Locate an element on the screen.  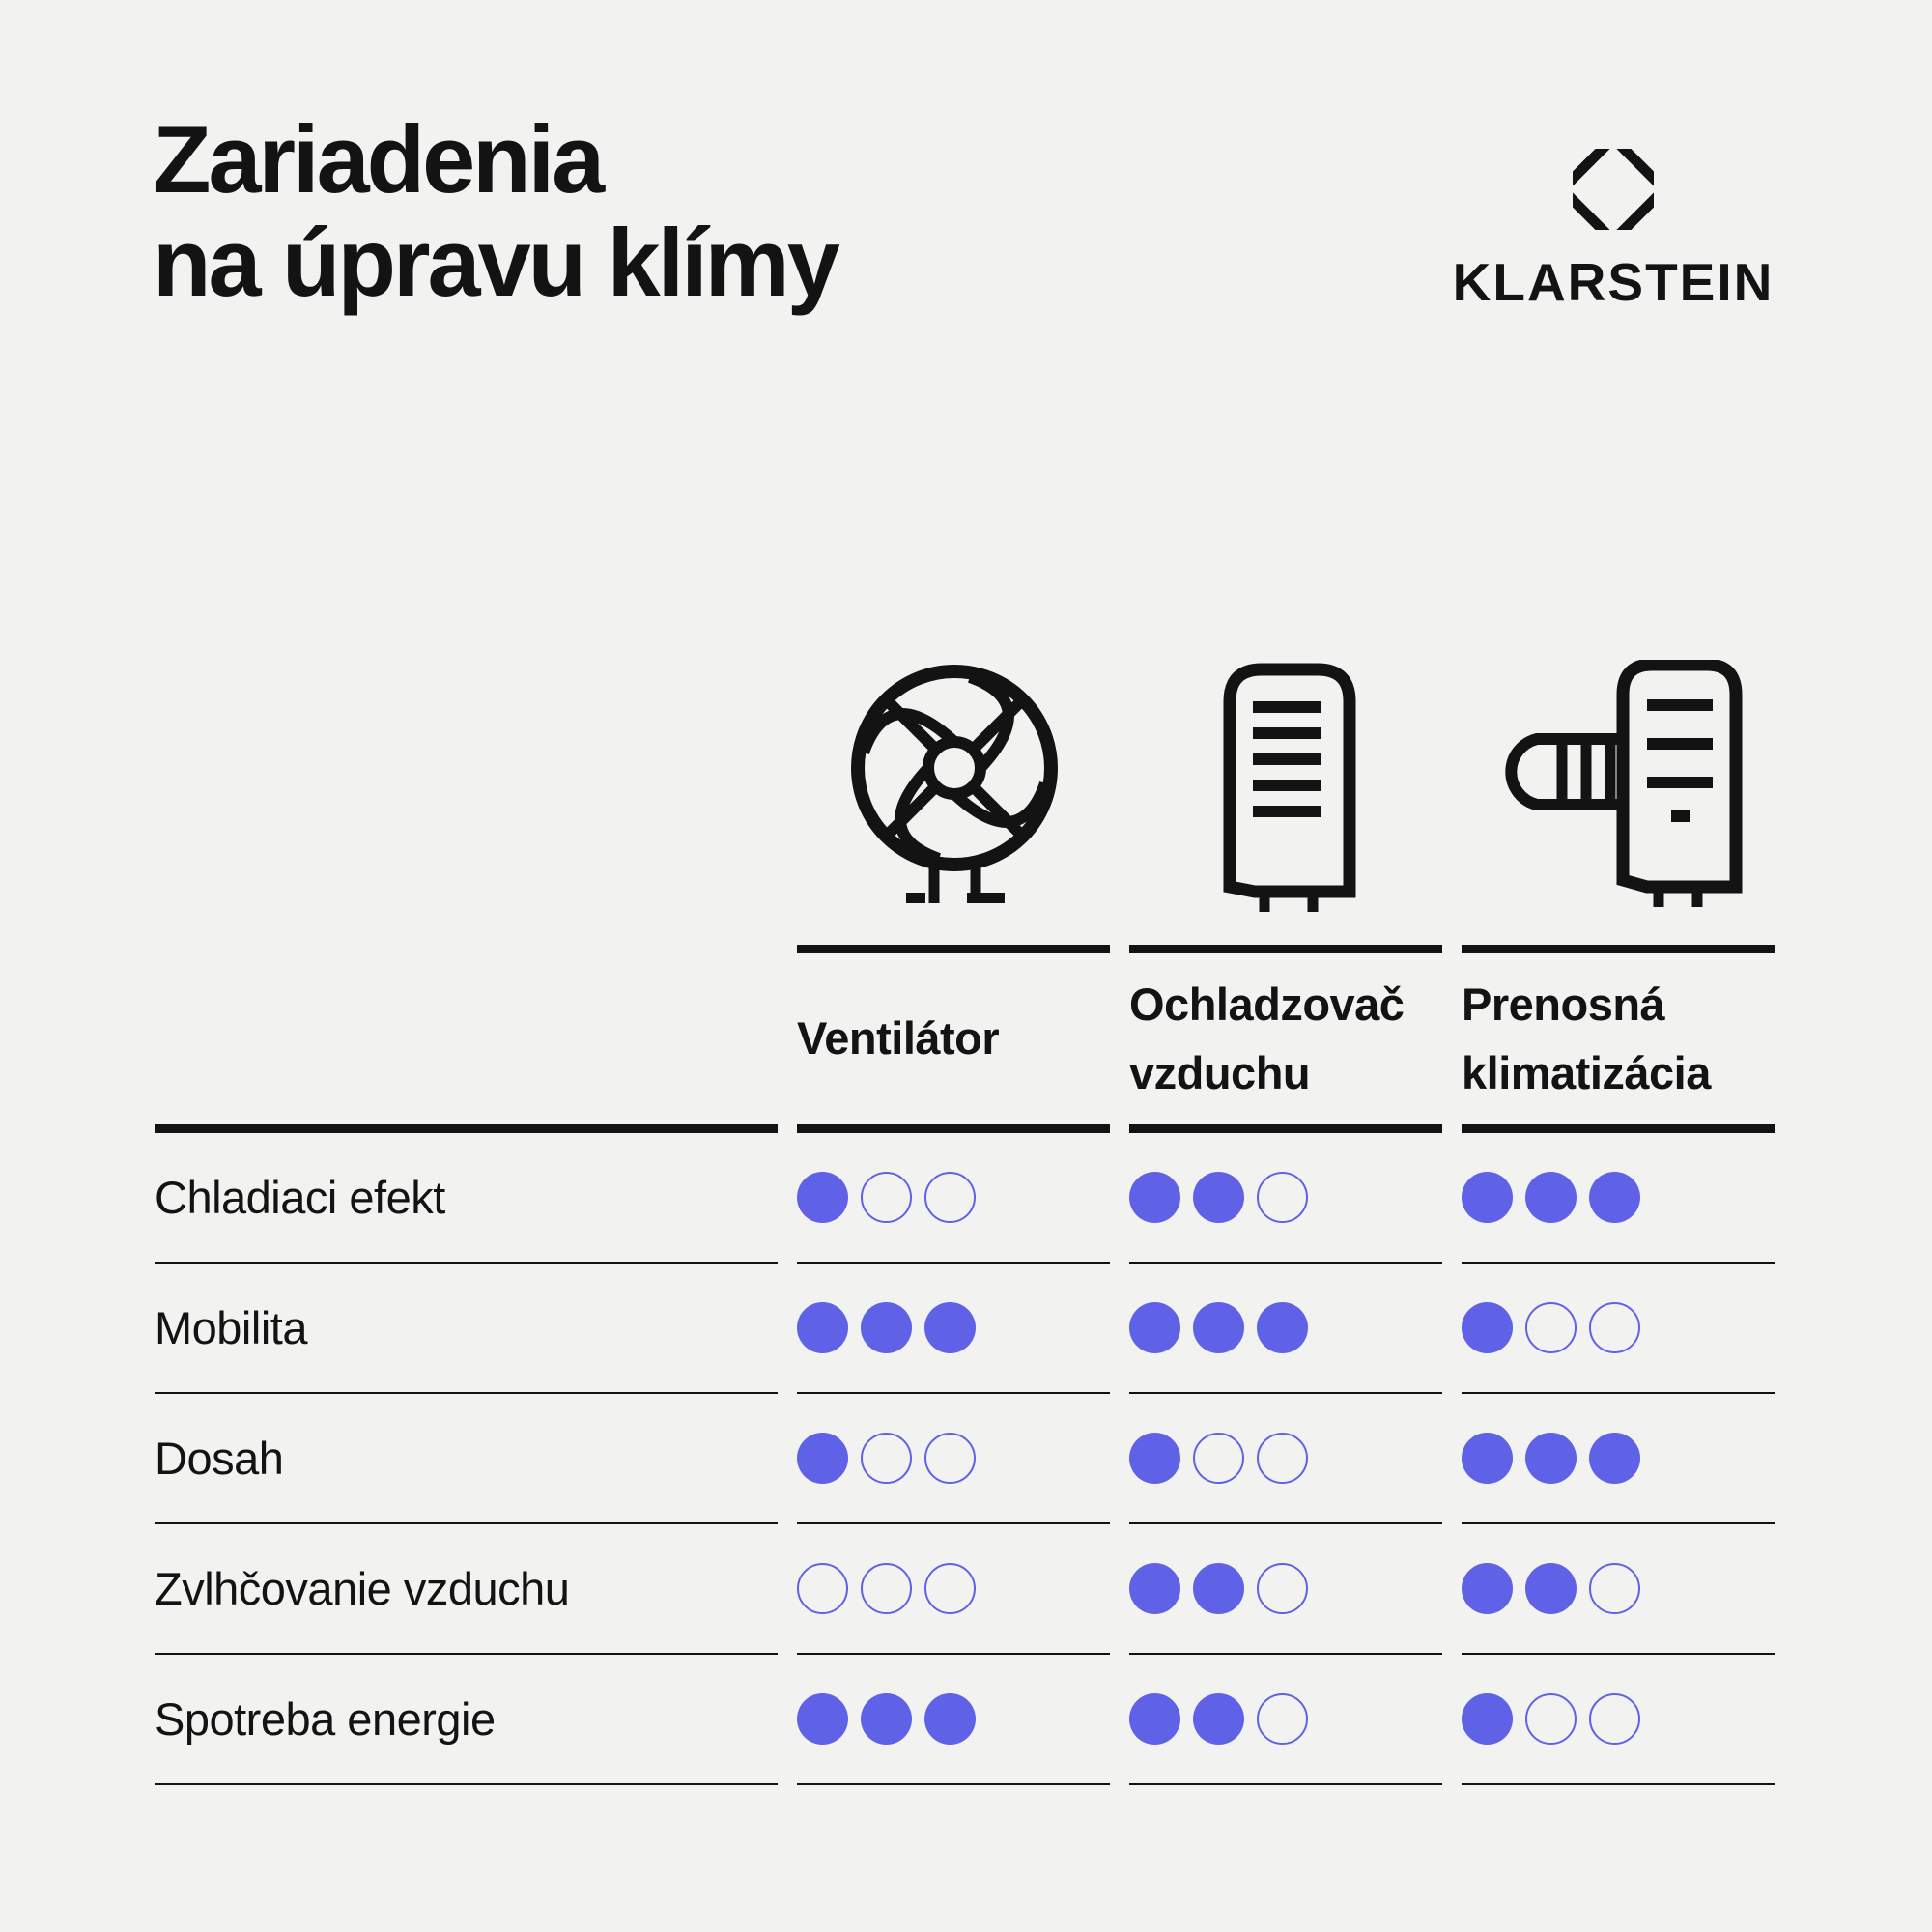
fan-icon-wrap is located at coordinates (954, 790).